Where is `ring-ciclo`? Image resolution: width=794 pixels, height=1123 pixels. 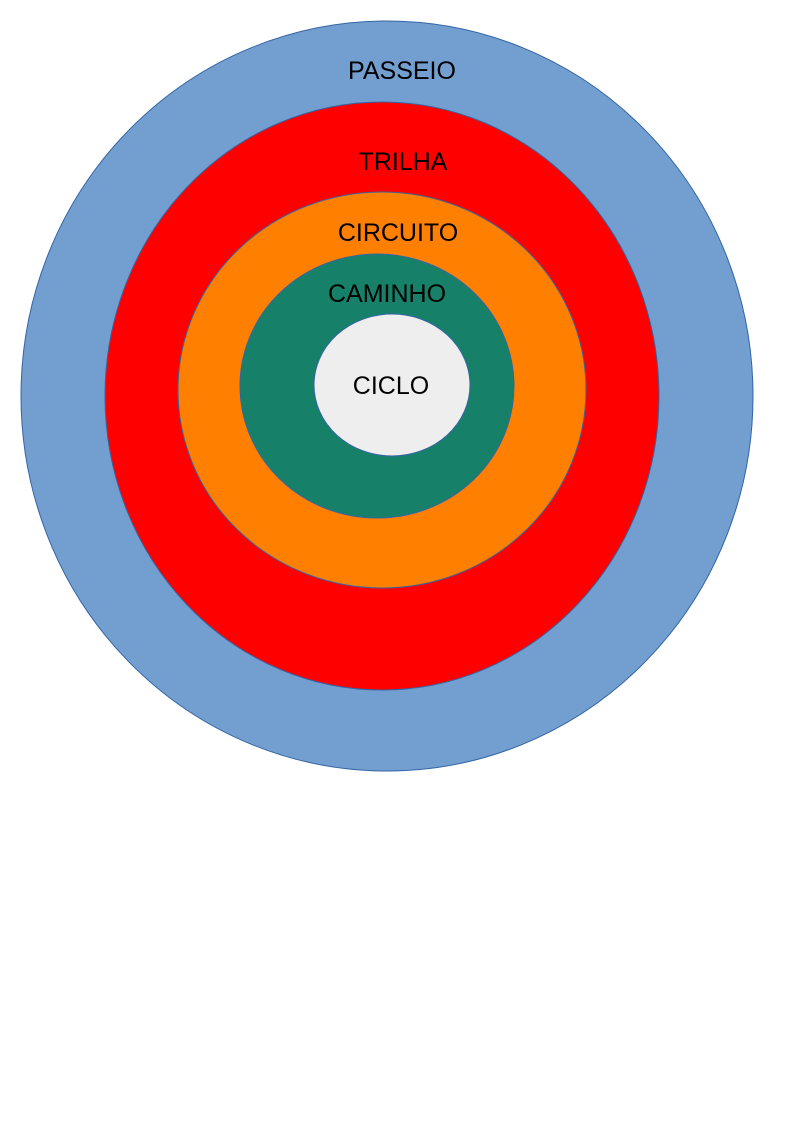 ring-ciclo is located at coordinates (392, 385).